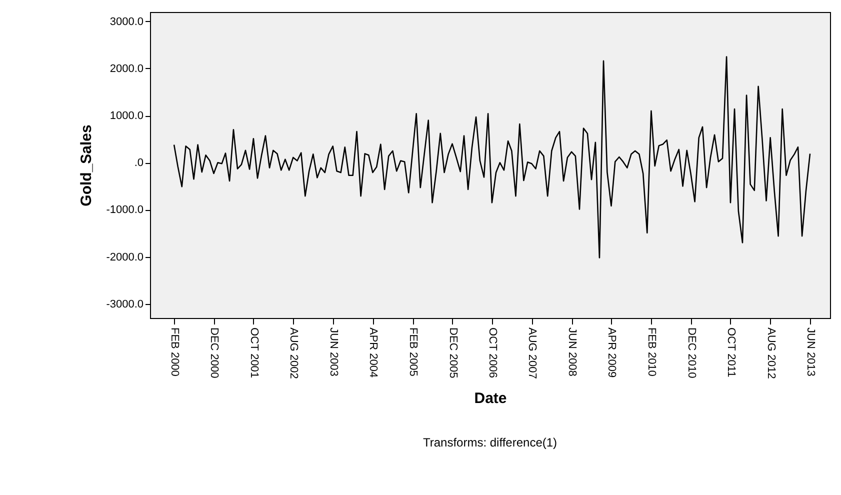 Image resolution: width=841 pixels, height=495 pixels. What do you see at coordinates (413, 352) in the screenshot?
I see `x-tick-label: FEB 2005` at bounding box center [413, 352].